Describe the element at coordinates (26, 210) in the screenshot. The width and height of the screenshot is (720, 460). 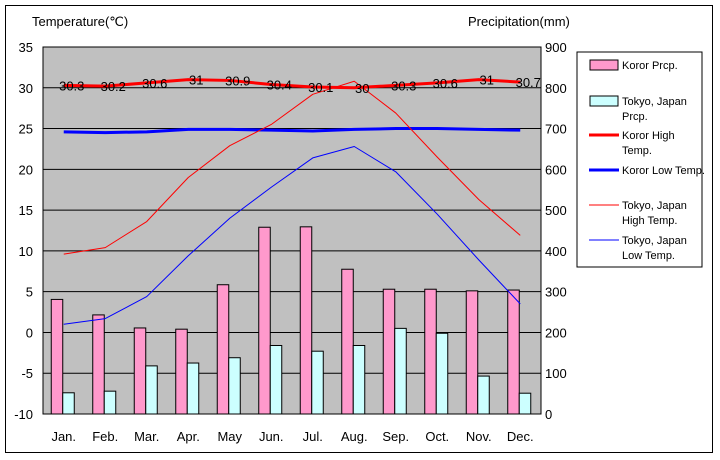
I see `y-left-tick-label: 15` at that location.